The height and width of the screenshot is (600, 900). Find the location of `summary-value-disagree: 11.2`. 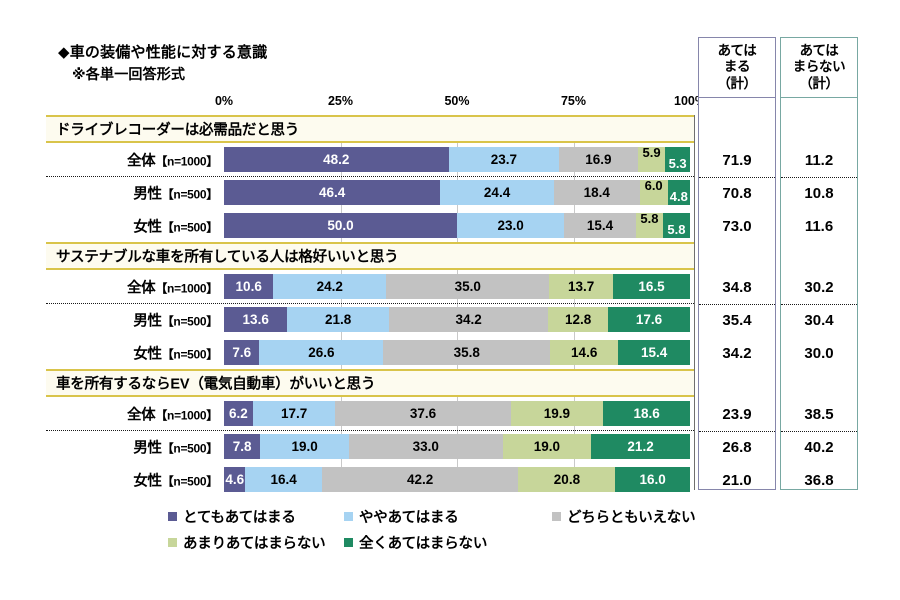

summary-value-disagree: 11.2 is located at coordinates (819, 160).